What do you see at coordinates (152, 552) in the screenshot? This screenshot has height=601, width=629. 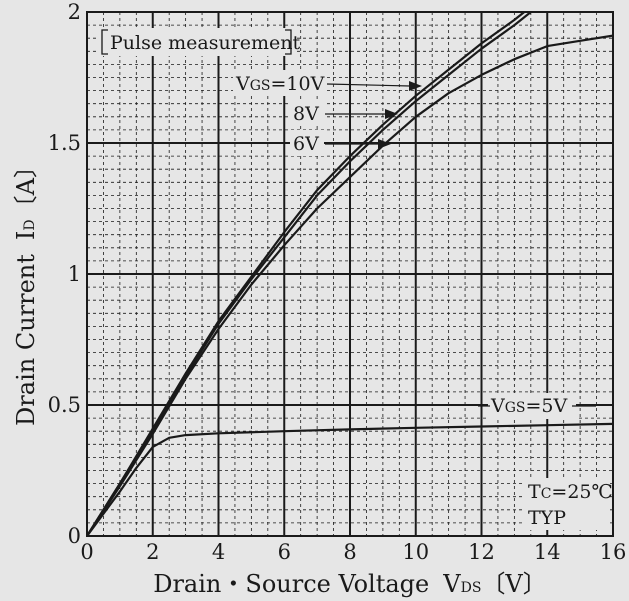 I see `x-tick-label: 2` at bounding box center [152, 552].